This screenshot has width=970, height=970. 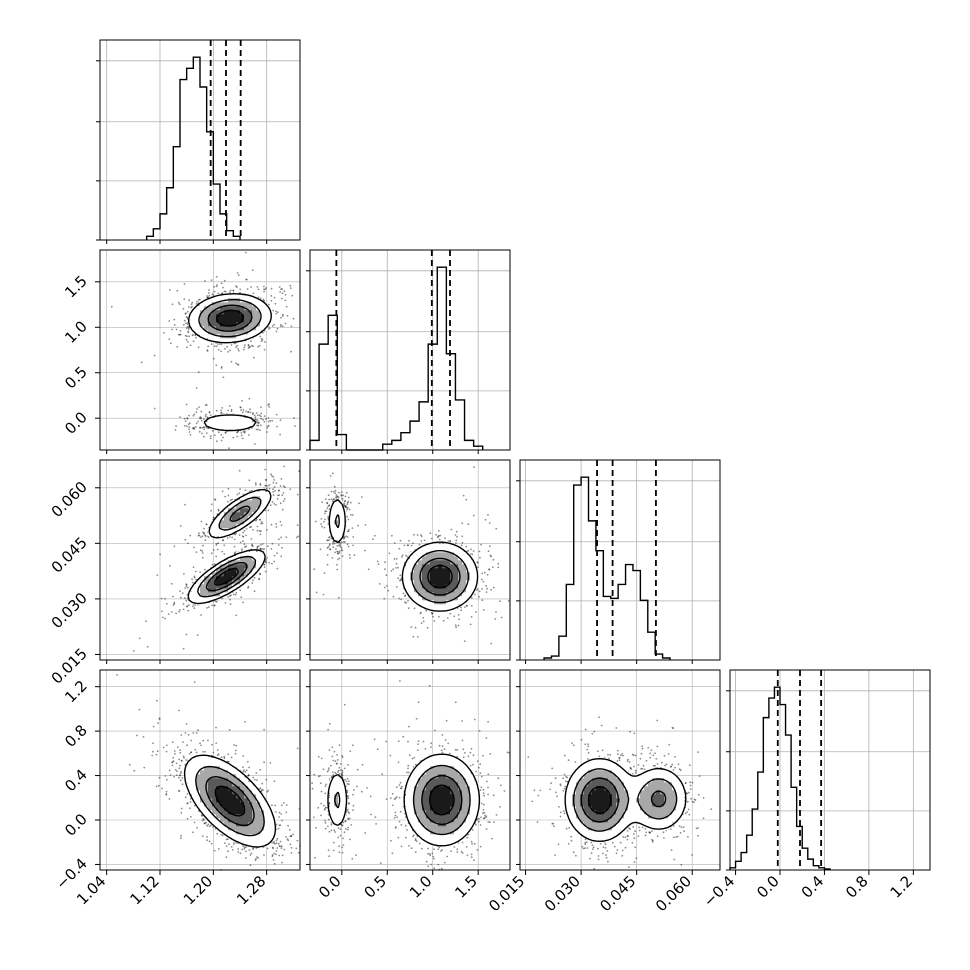 I want to click on histogram-step-line, so click(x=780, y=778).